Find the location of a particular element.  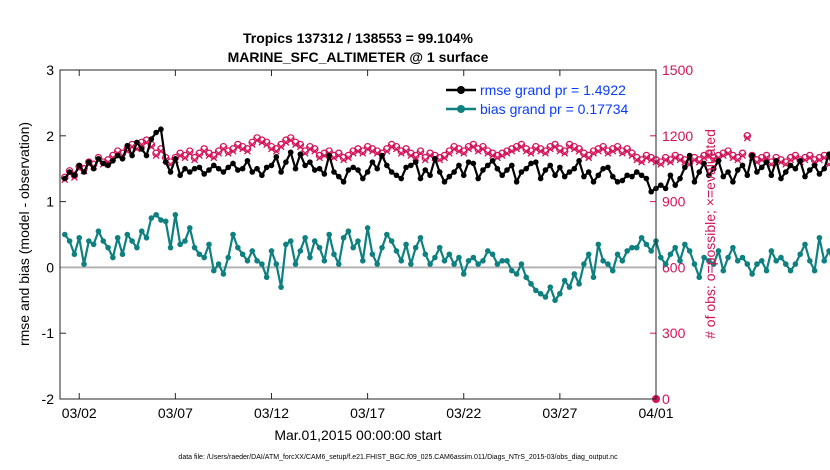

x-tick-label: 03/27 is located at coordinates (559, 413).